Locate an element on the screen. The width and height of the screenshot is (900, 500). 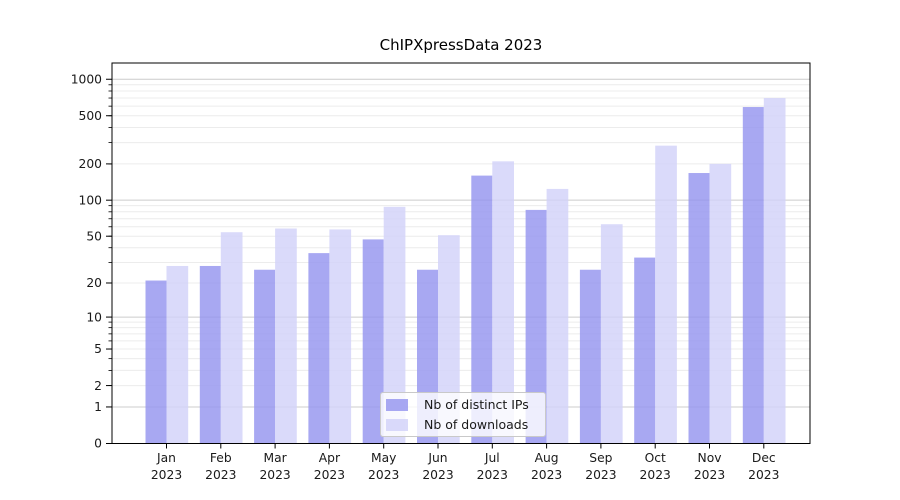
bar-downloads-jan is located at coordinates (177, 354).